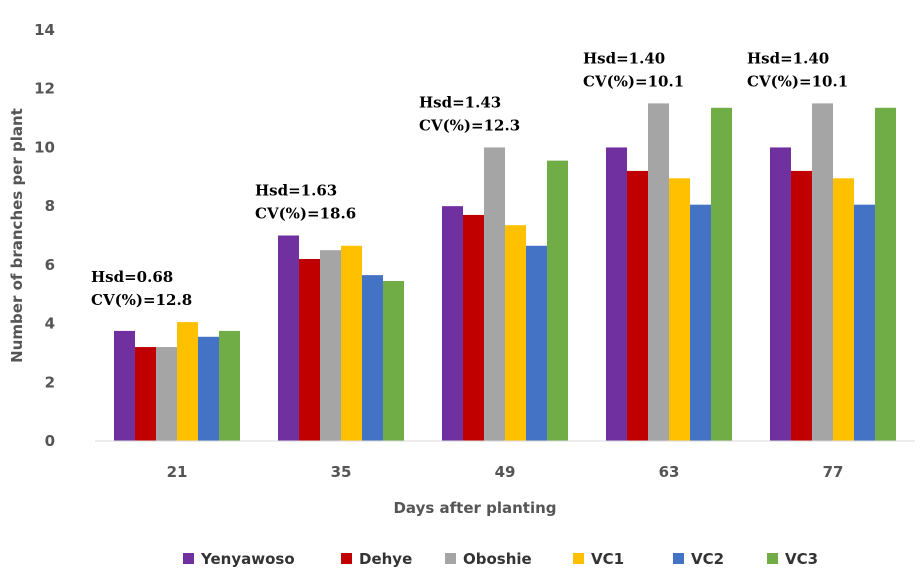 Image resolution: width=923 pixels, height=572 pixels. I want to click on legend-swatch-oboshie, so click(450, 558).